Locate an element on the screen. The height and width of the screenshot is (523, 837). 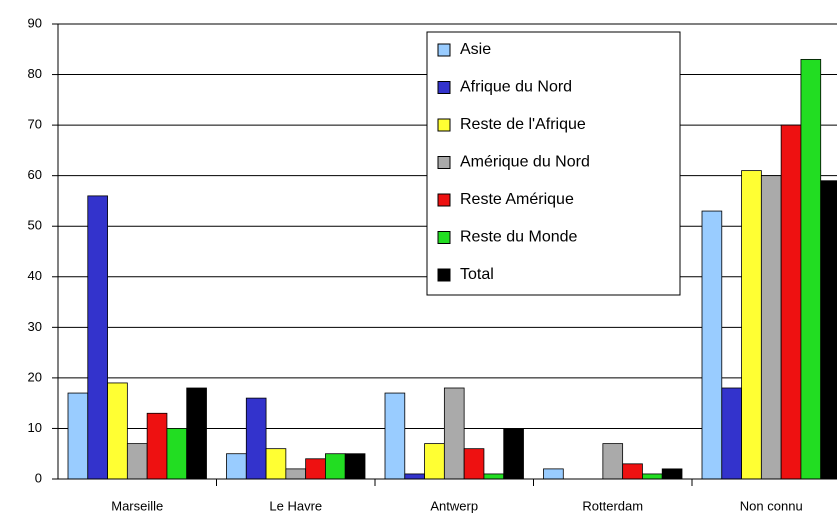
legend-label: Reste du Monde is located at coordinates (519, 237).